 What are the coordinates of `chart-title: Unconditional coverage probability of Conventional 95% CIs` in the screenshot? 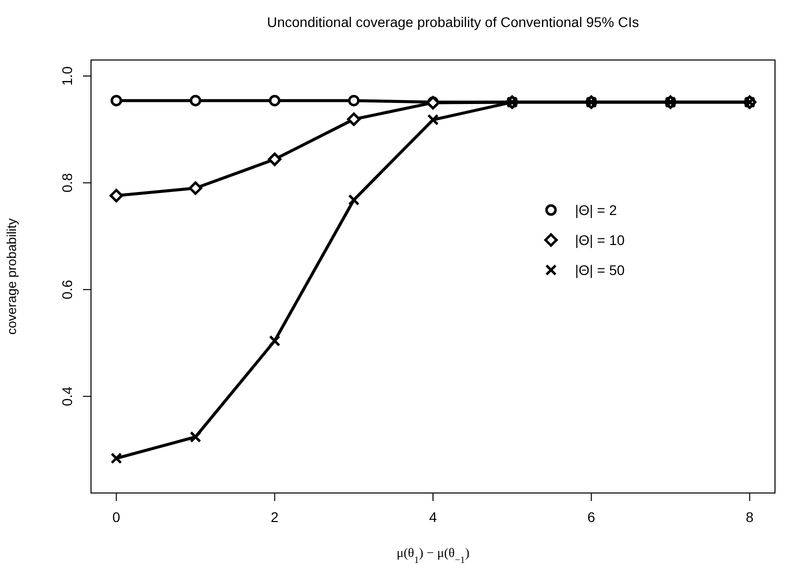 It's located at (453, 22).